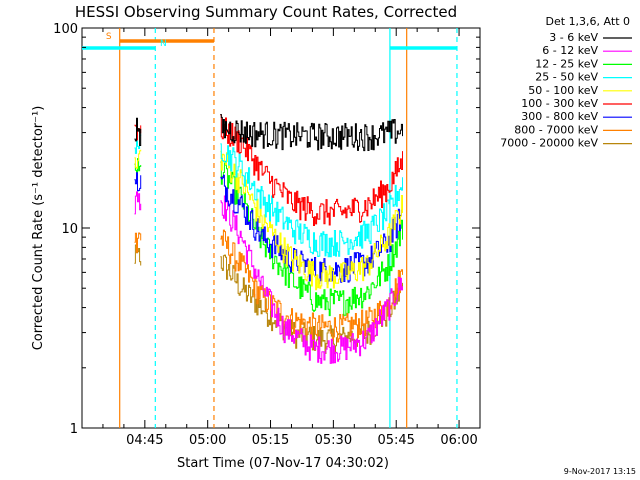 This screenshot has width=640, height=480. What do you see at coordinates (65, 29) in the screenshot?
I see `y-tick-label-2: 100` at bounding box center [65, 29].